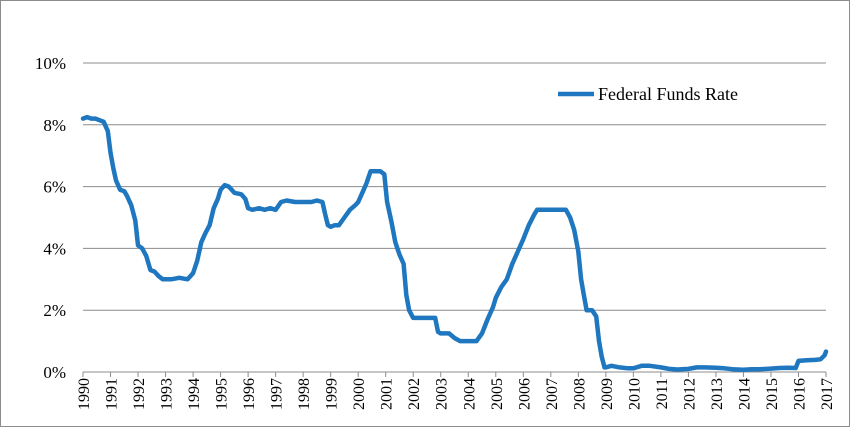 The image size is (850, 427). What do you see at coordinates (772, 394) in the screenshot?
I see `x-tick-label: 2015` at bounding box center [772, 394].